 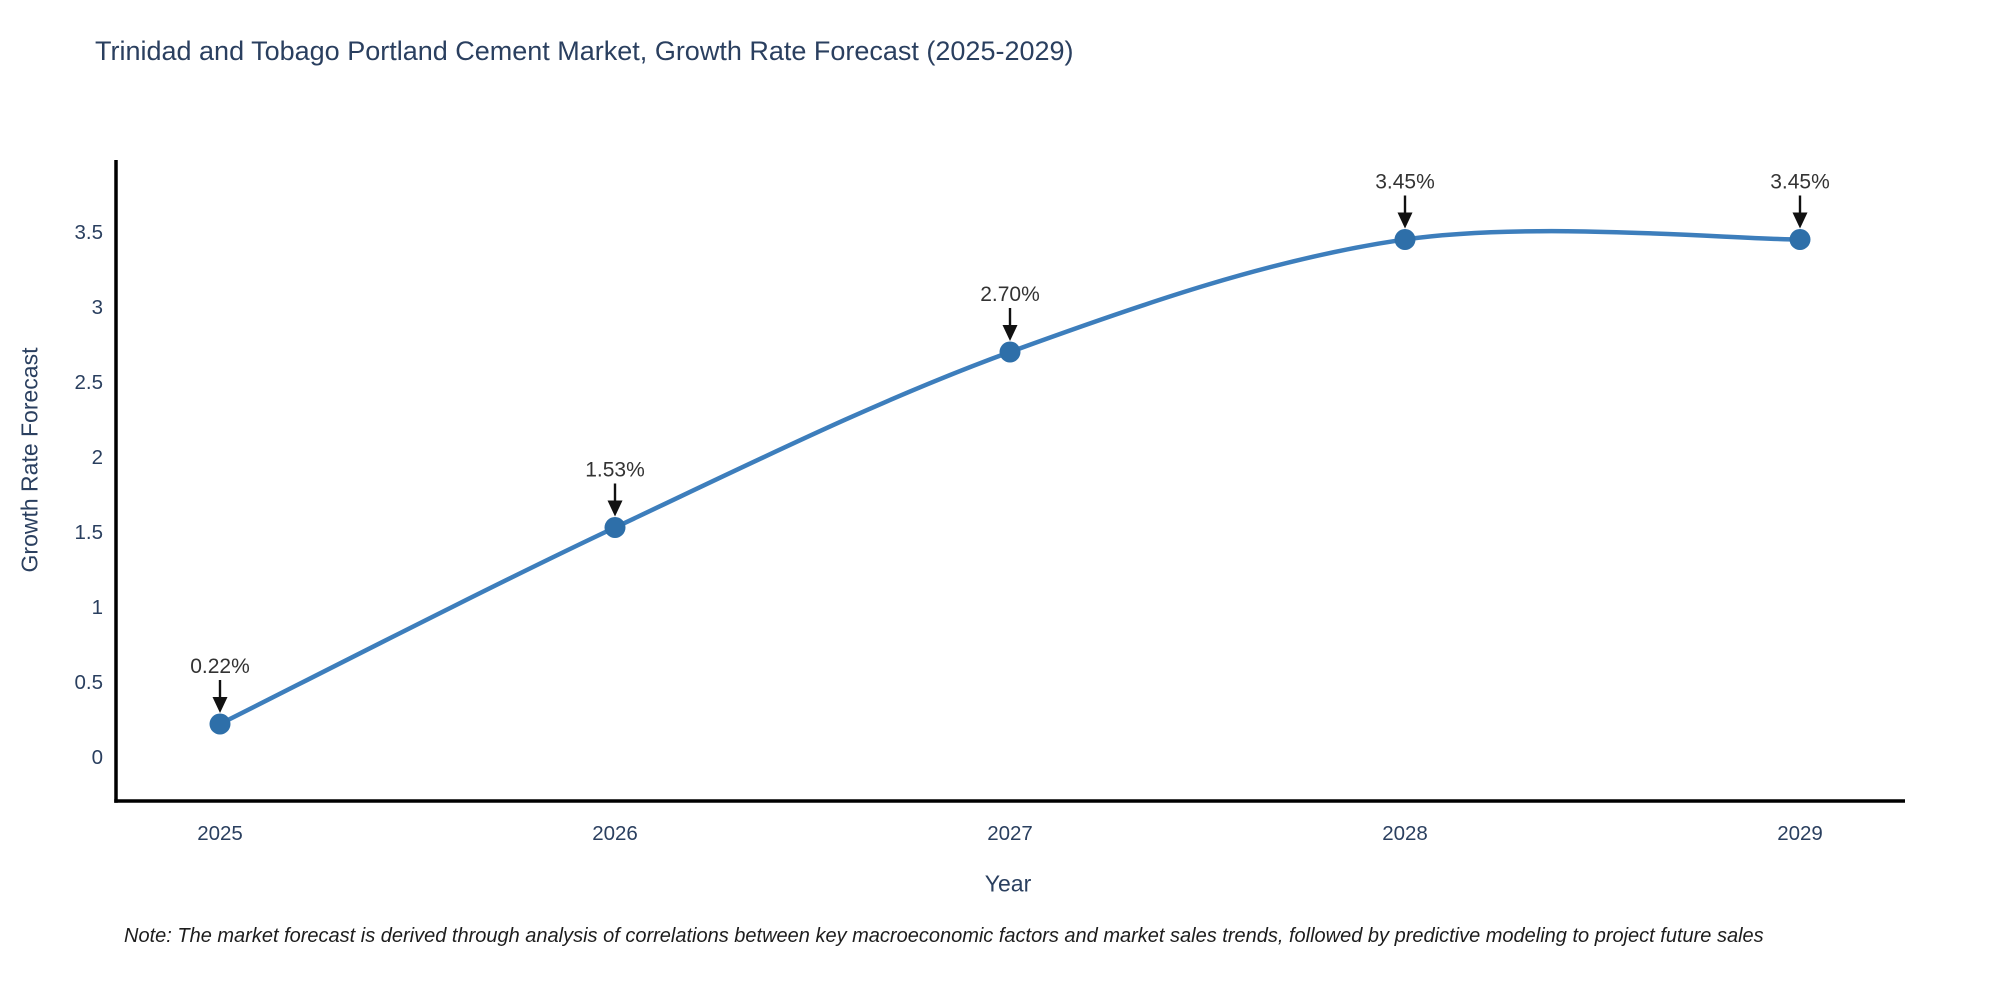 I want to click on x-tick-label: 2028, so click(x=1405, y=833).